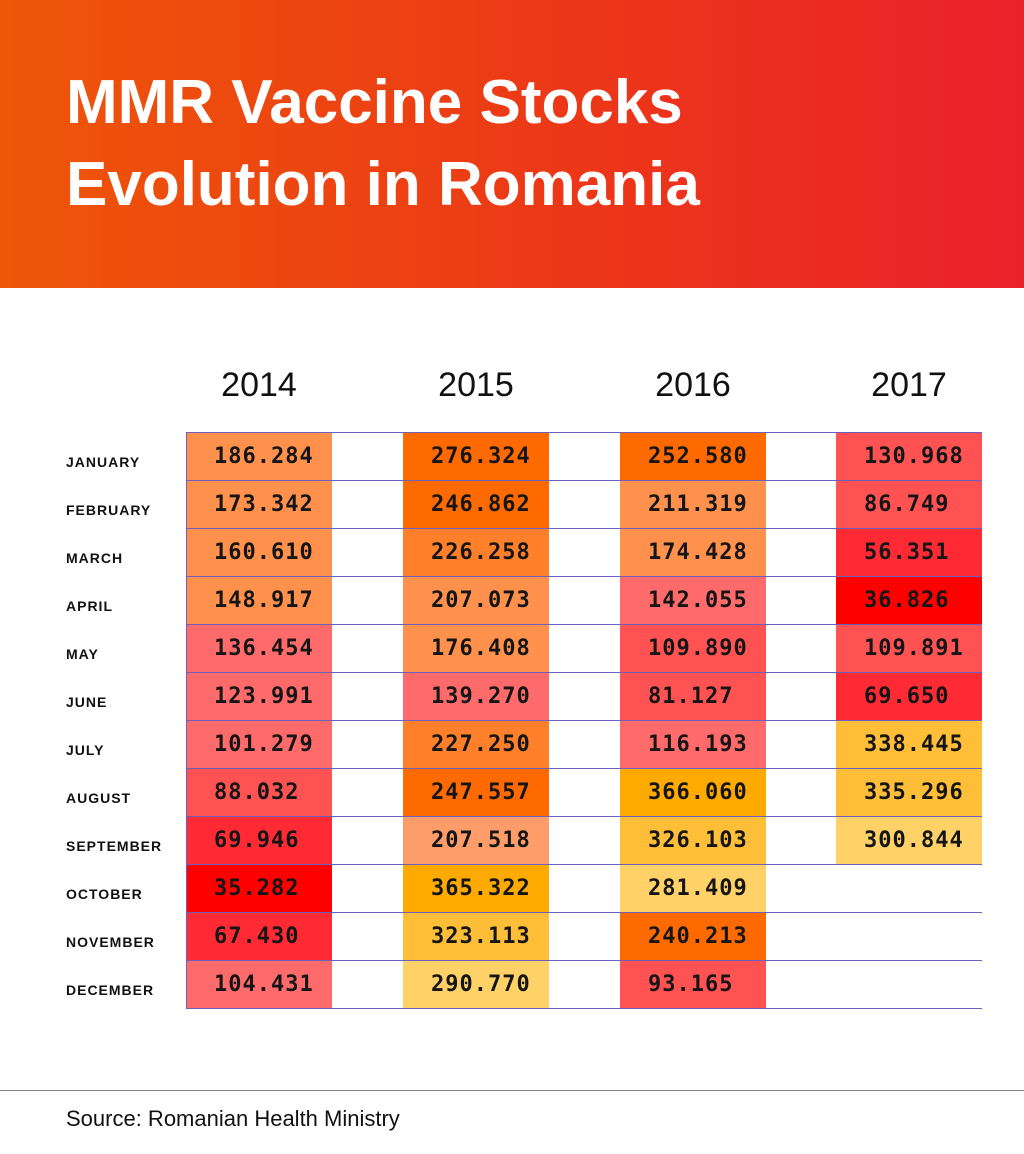  Describe the element at coordinates (476, 504) in the screenshot. I see `value-cell-february-2015: 246.862` at that location.